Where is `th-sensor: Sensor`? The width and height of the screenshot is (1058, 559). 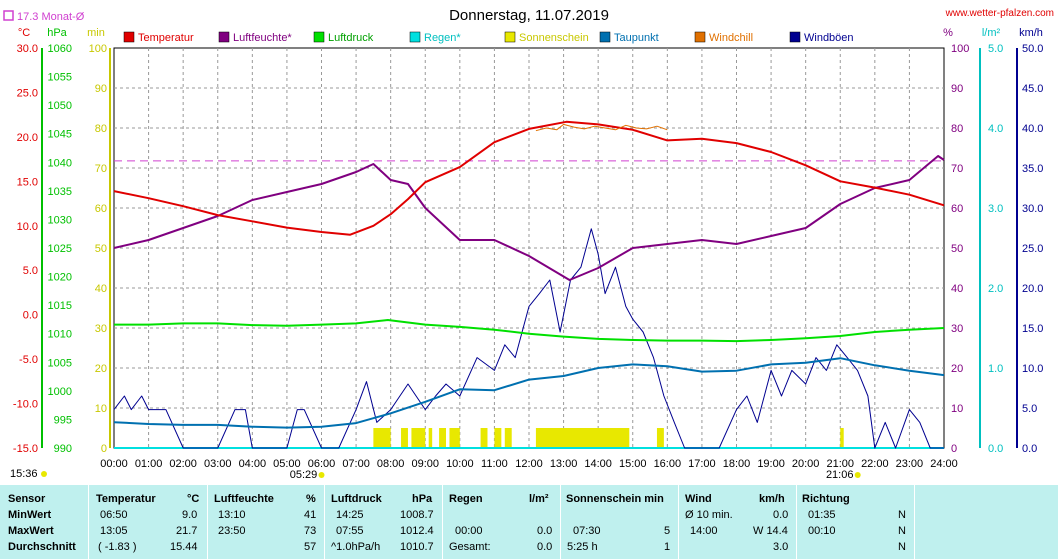
th-sensor: Sensor is located at coordinates (27, 499).